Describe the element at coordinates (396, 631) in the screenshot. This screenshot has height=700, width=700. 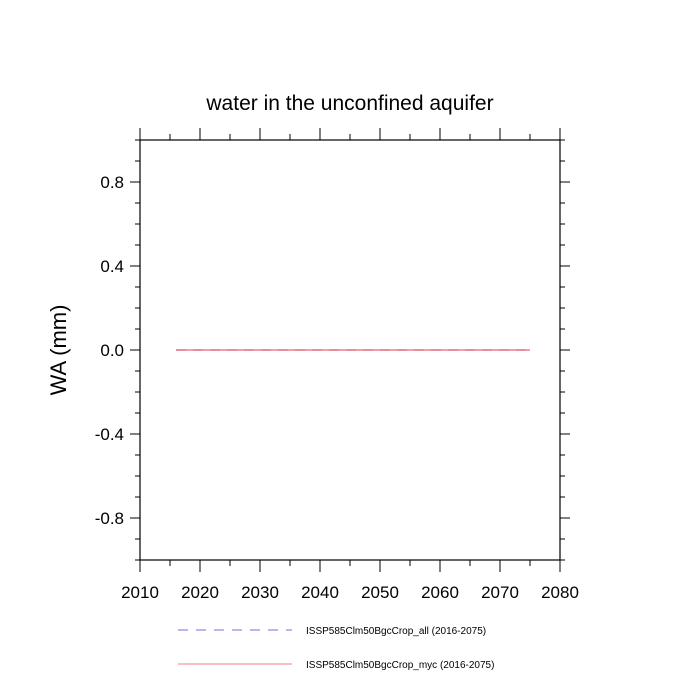
I see `legend-label-1: ISSP585Clm50BgcCrop_all (2016-2075)` at that location.